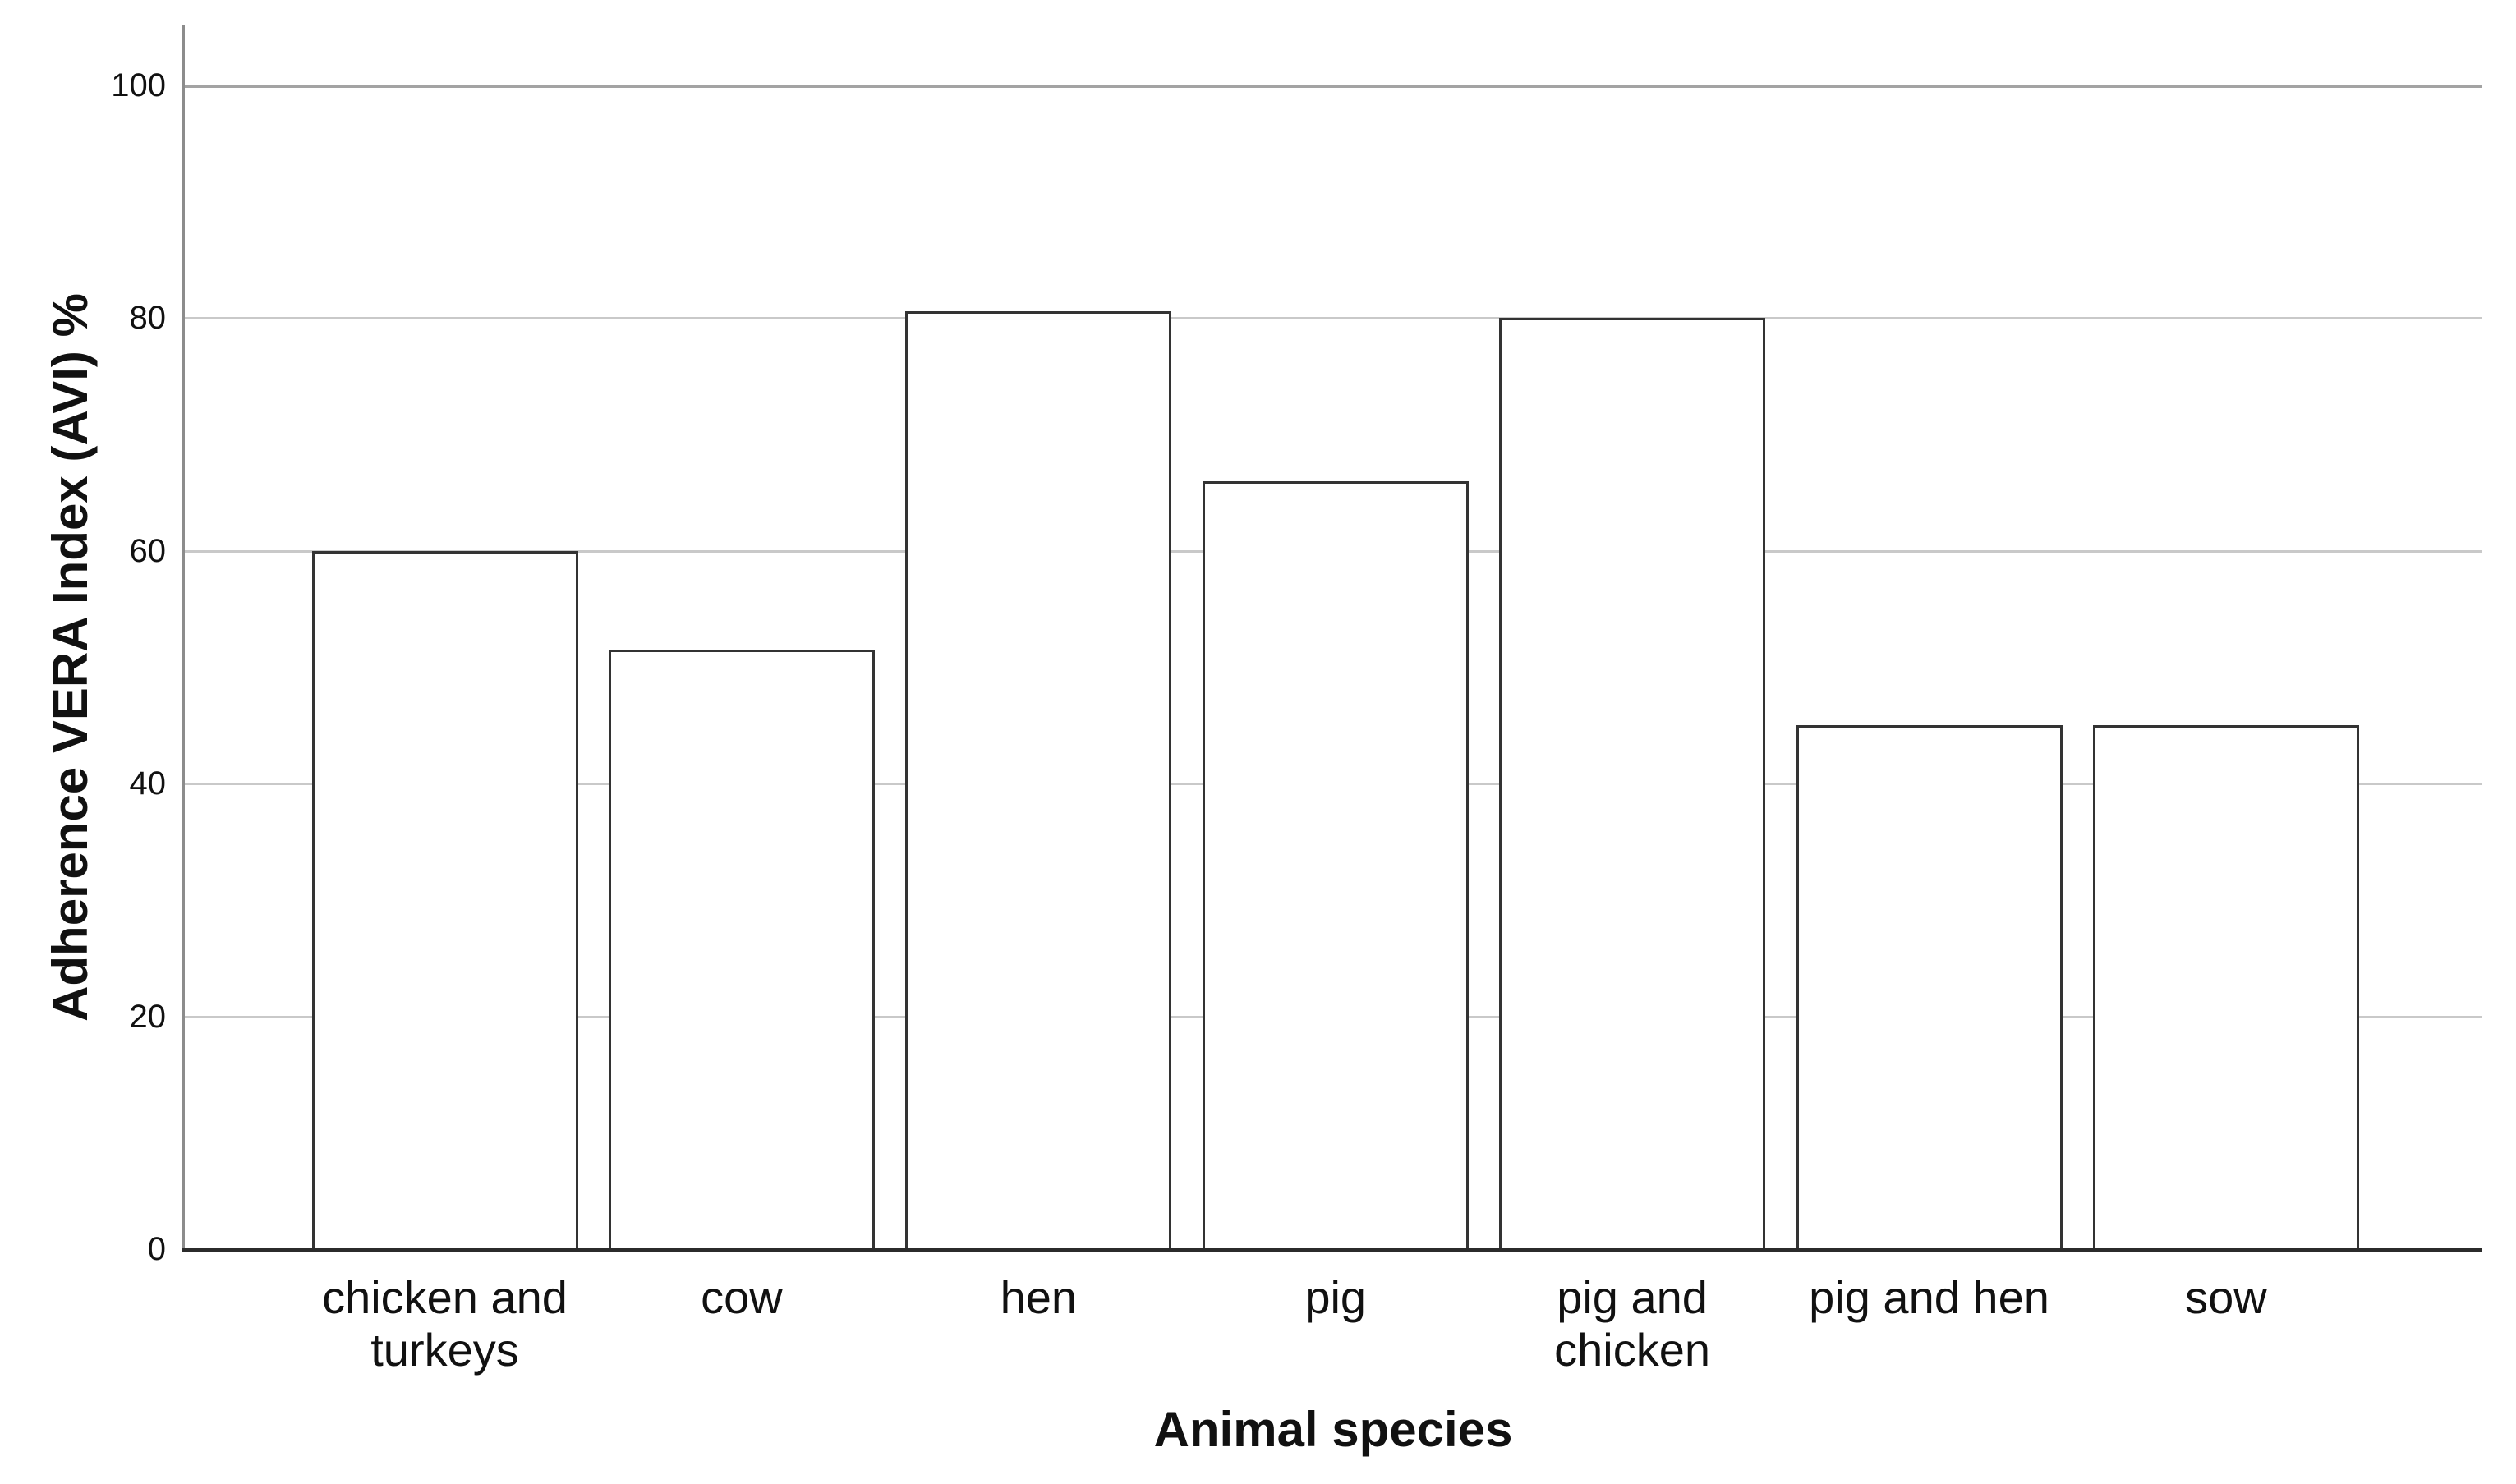 This screenshot has height=1484, width=2516. Describe the element at coordinates (1633, 1324) in the screenshot. I see `x-tick-label-pig-and-chicken: pig and chicken` at that location.